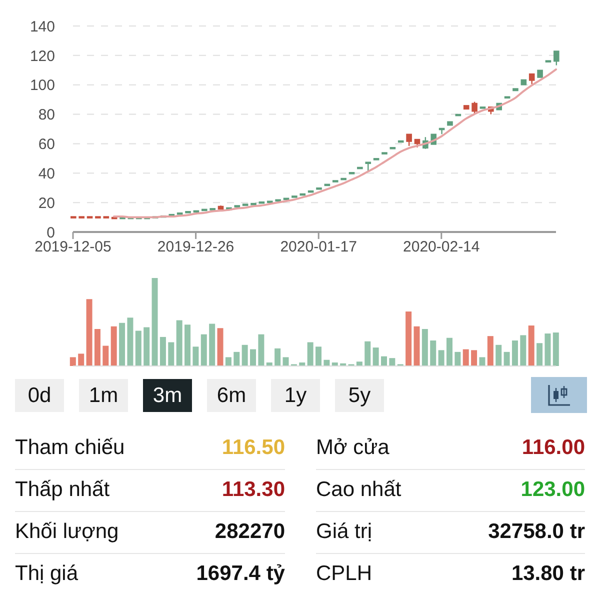 The width and height of the screenshot is (600, 600). I want to click on text: 282270, so click(249, 532).